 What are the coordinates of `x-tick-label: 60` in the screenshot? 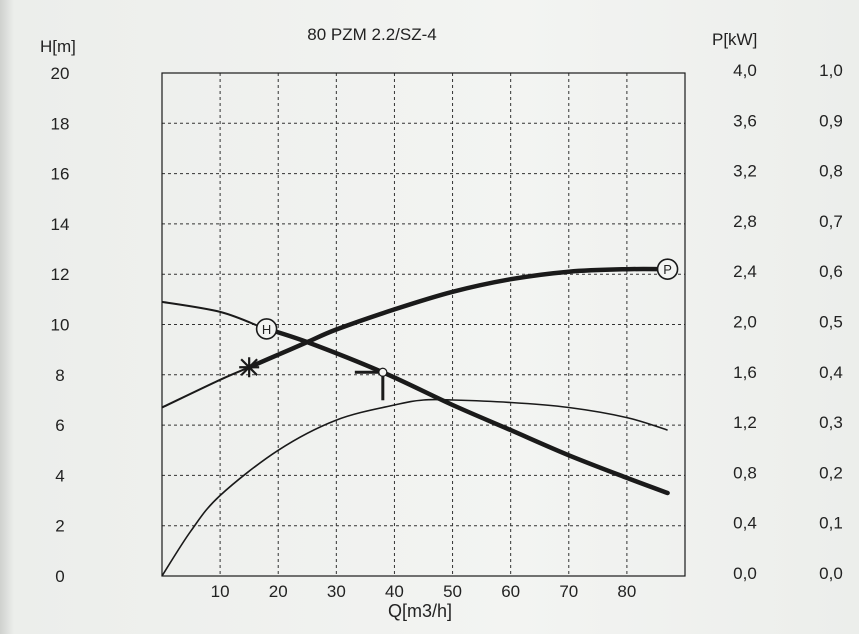 It's located at (510, 591).